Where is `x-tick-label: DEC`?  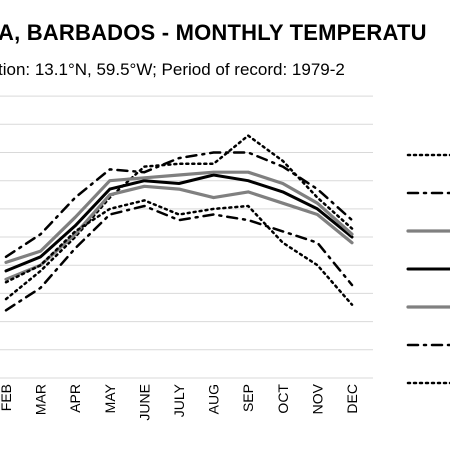
x-tick-label: DEC is located at coordinates (352, 399).